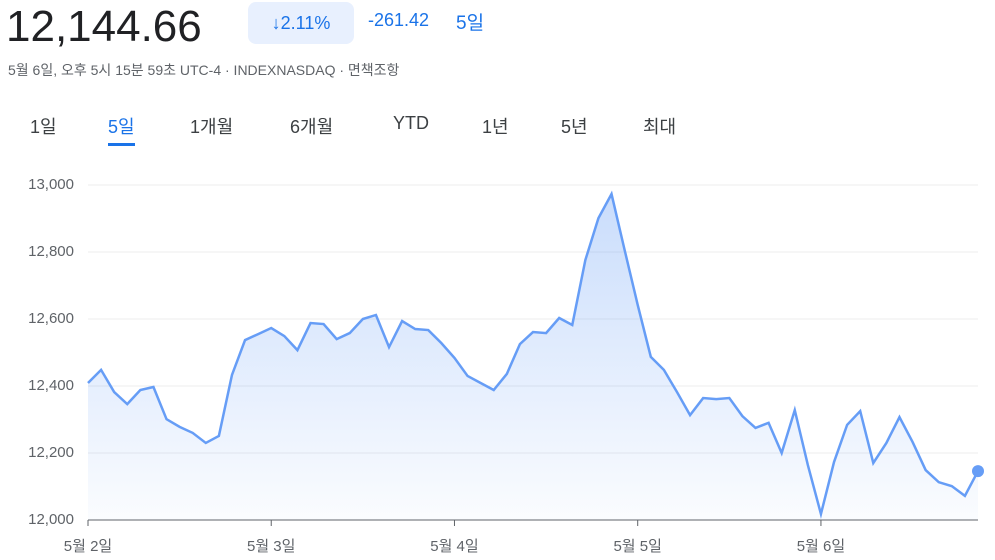  What do you see at coordinates (43, 127) in the screenshot?
I see `tab: 1일` at bounding box center [43, 127].